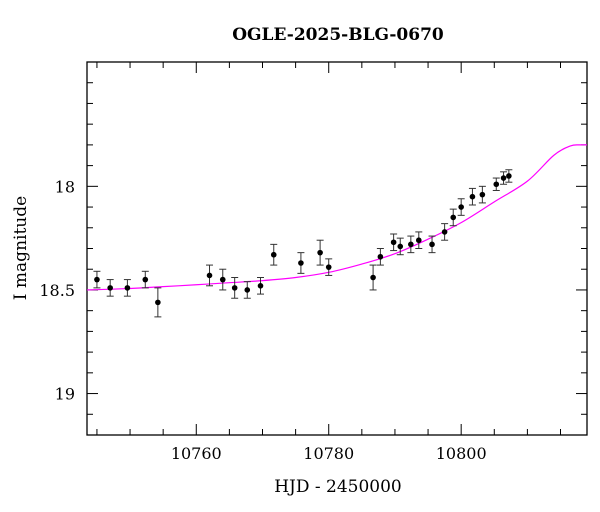  Describe the element at coordinates (338, 35) in the screenshot. I see `chart-title: OGLE-2025-BLG-0670` at that location.